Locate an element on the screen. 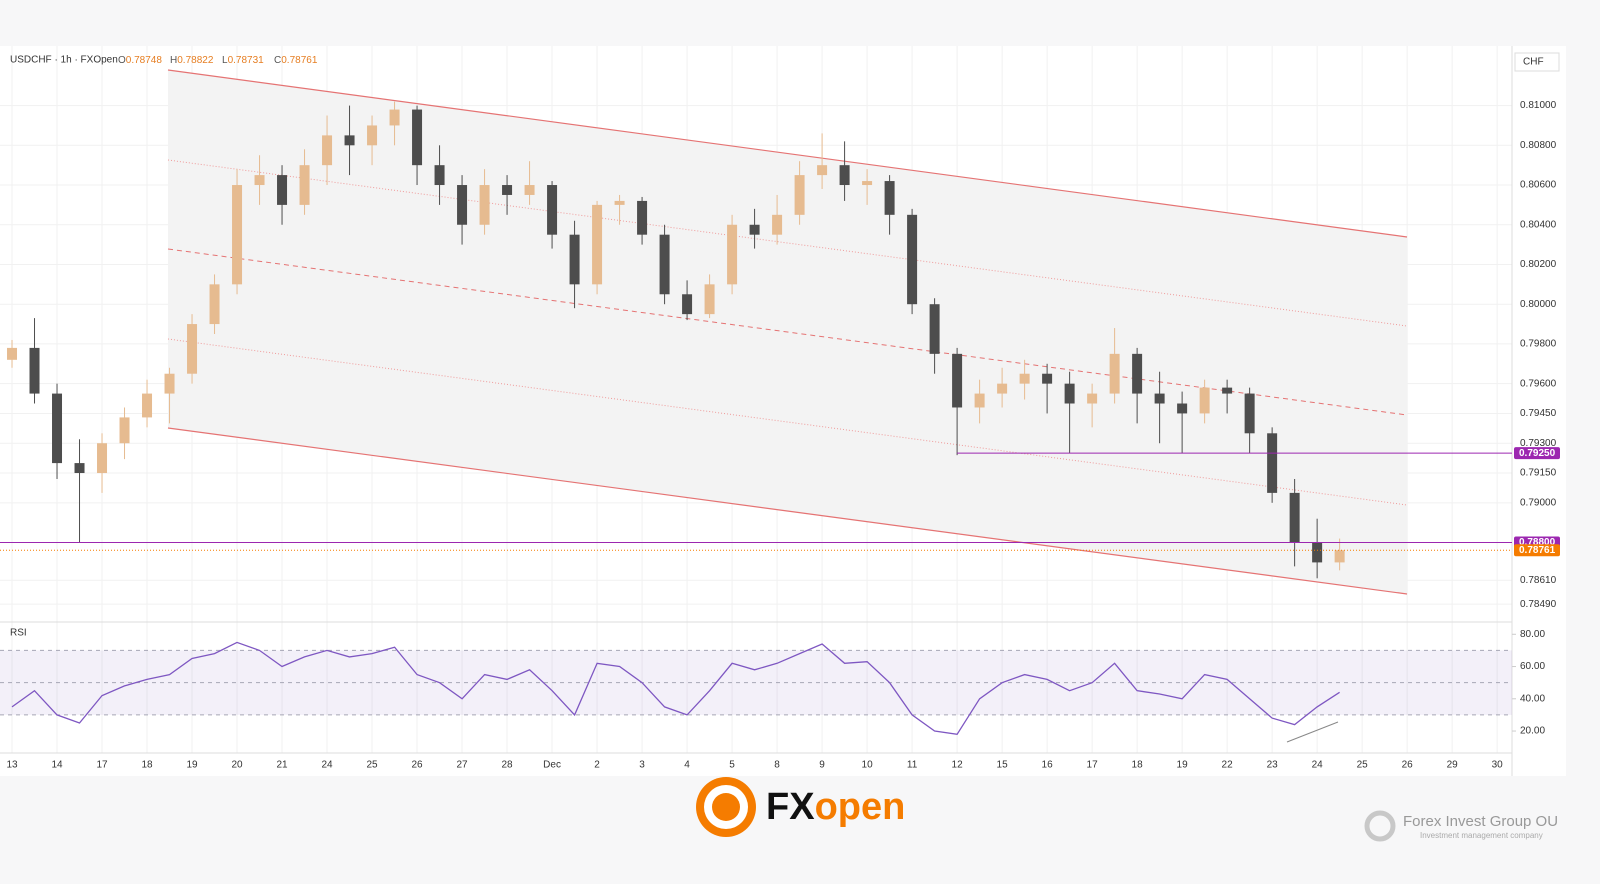 Image resolution: width=1600 pixels, height=884 pixels. x-tick-label: 16 is located at coordinates (1048, 765).